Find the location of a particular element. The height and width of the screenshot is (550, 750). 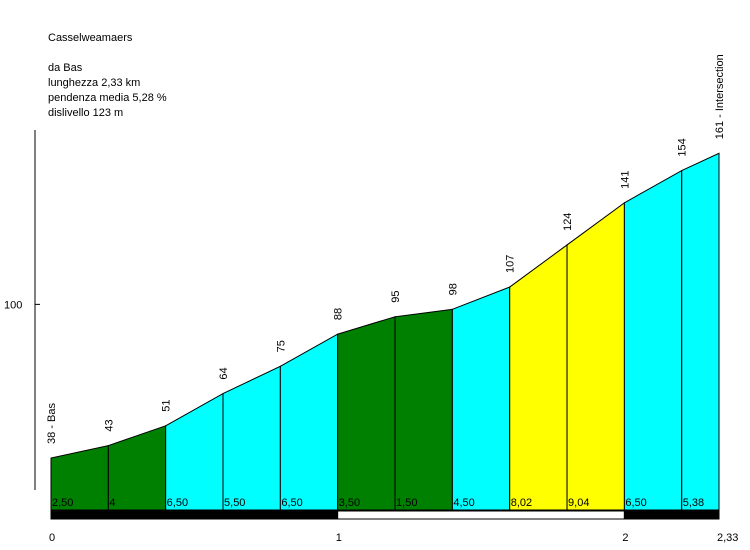

y-tick-label: 100 is located at coordinates (13, 305).